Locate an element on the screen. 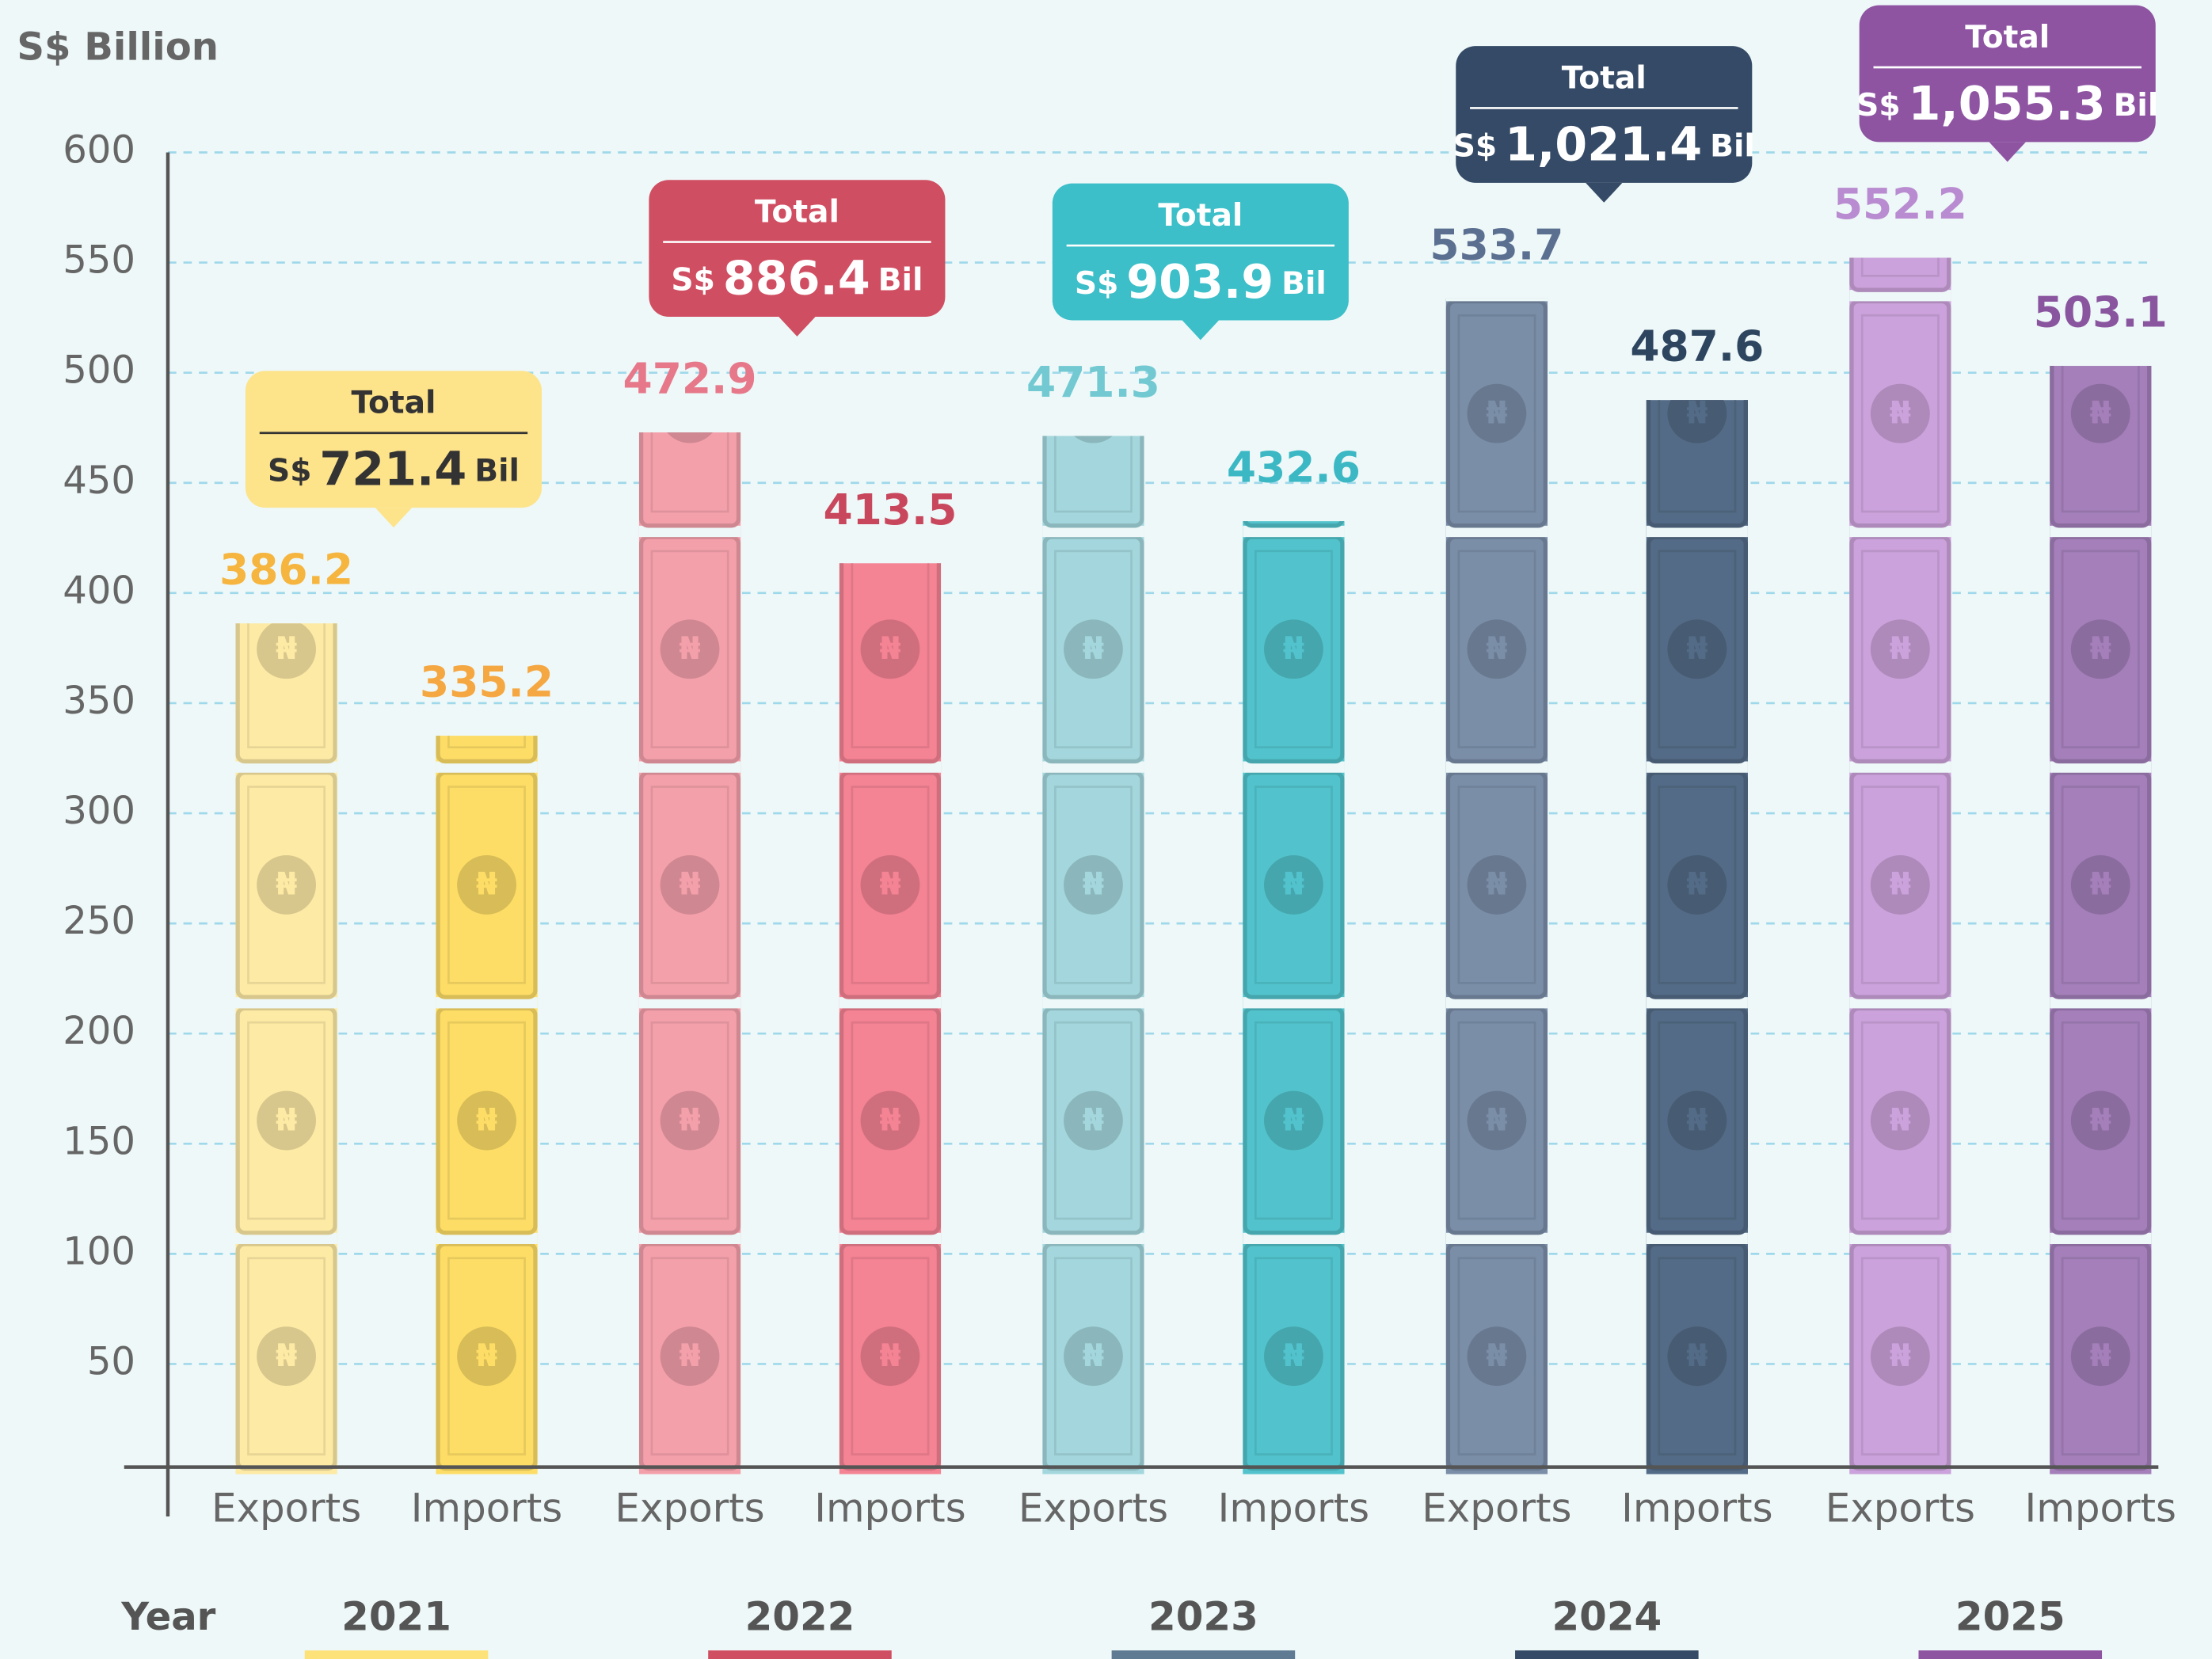 This screenshot has width=2212, height=1659. value-label: 472.9 is located at coordinates (690, 379).